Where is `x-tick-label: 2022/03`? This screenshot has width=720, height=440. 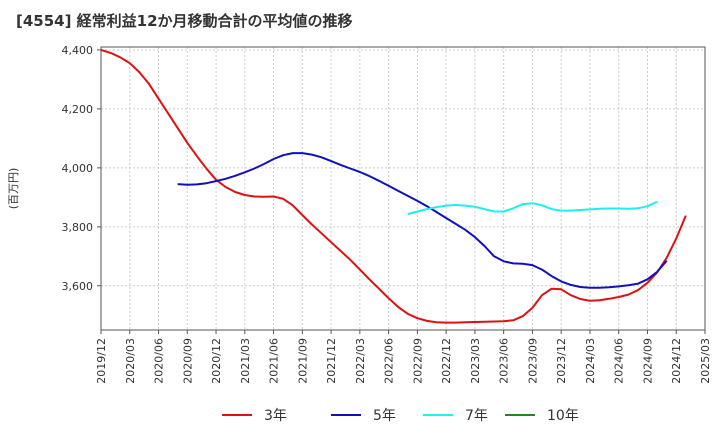 x-tick-label: 2022/03 is located at coordinates (360, 361).